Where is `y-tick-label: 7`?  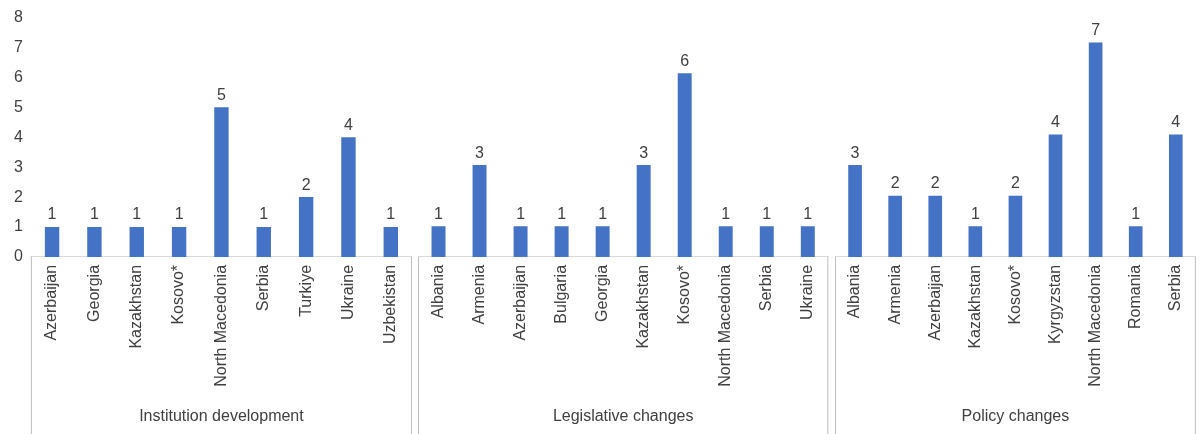
y-tick-label: 7 is located at coordinates (18, 46).